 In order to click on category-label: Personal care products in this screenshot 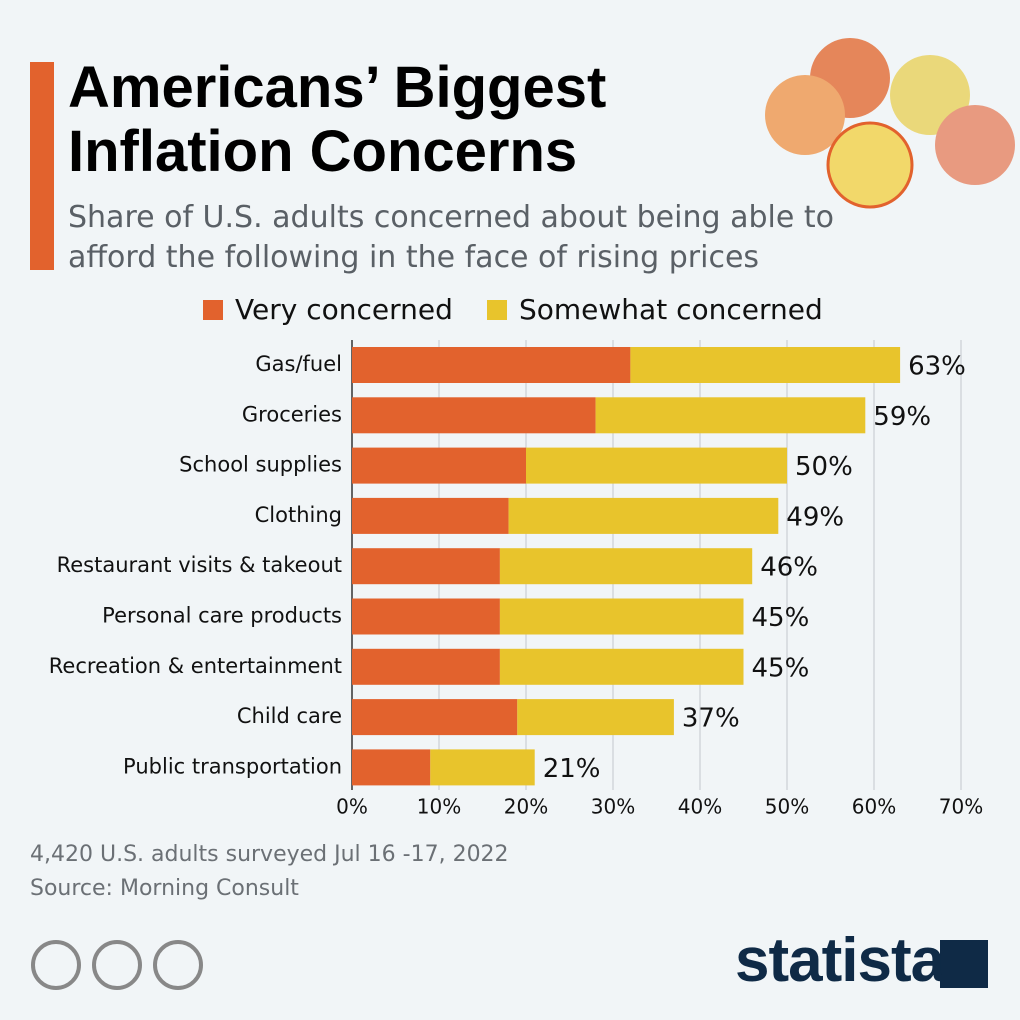, I will do `click(222, 616)`.